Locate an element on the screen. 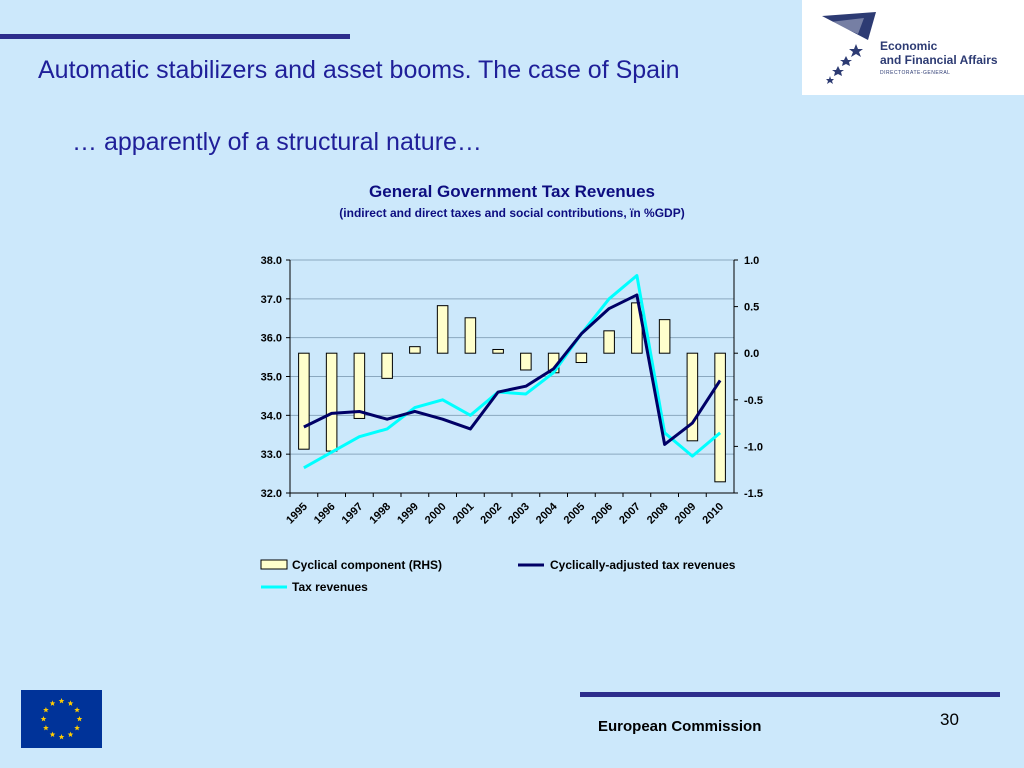 The width and height of the screenshot is (1024, 768). logo-text-line2: and Financial Affairs is located at coordinates (939, 60).